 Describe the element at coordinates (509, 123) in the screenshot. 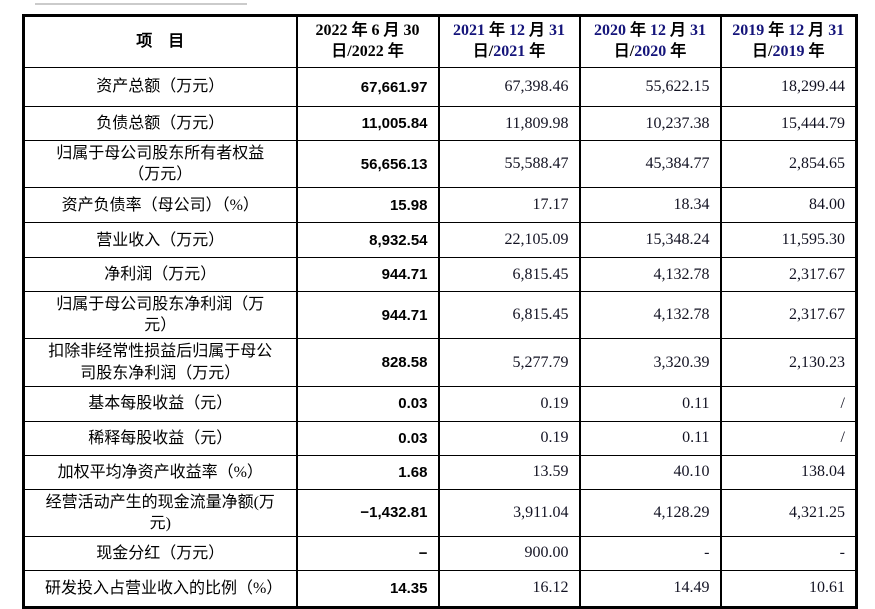

I see `cell-value: 11,809.98` at that location.